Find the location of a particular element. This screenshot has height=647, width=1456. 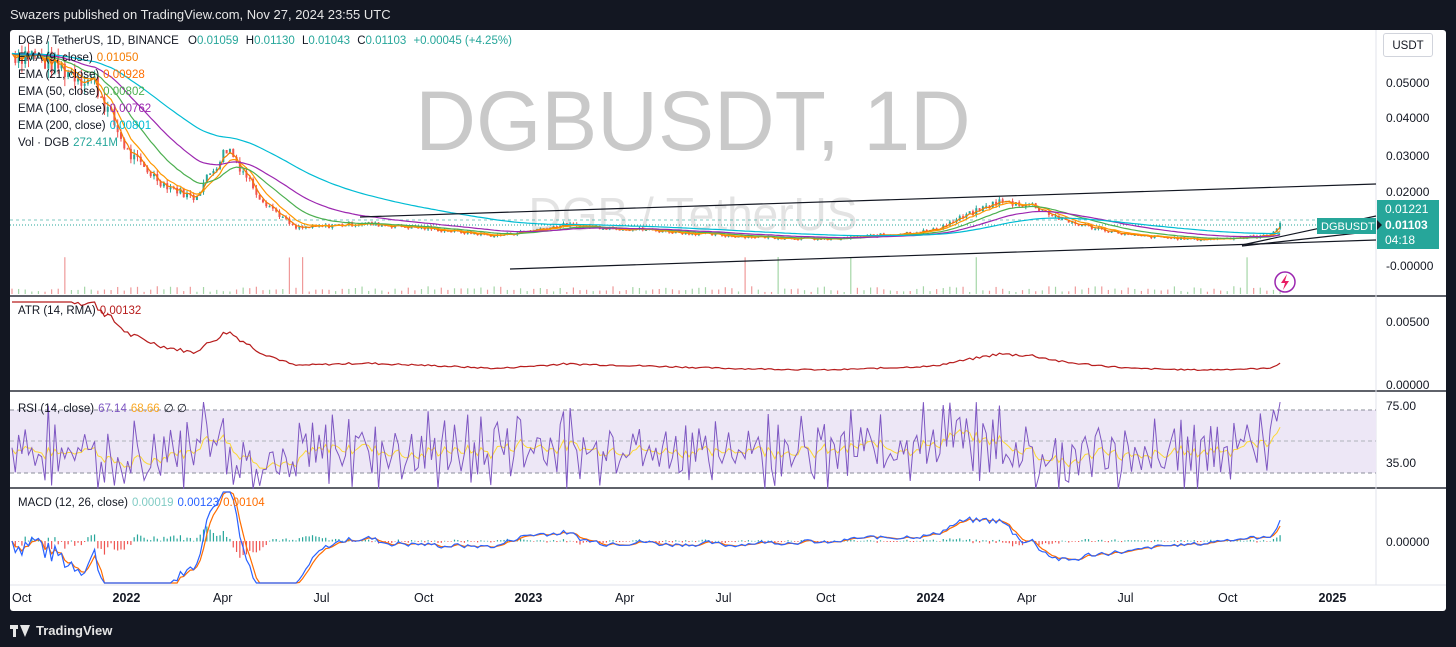

rsi-legend: RSI (14, close) 67.14 68.66 ∅ ∅ is located at coordinates (102, 408).